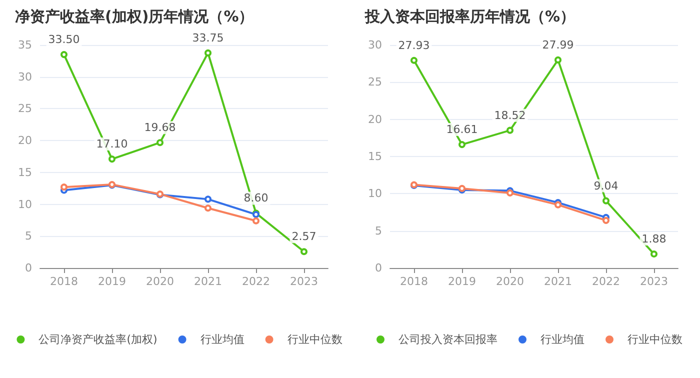 The height and width of the screenshot is (378, 700). I want to click on data-label: 19.68, so click(160, 127).